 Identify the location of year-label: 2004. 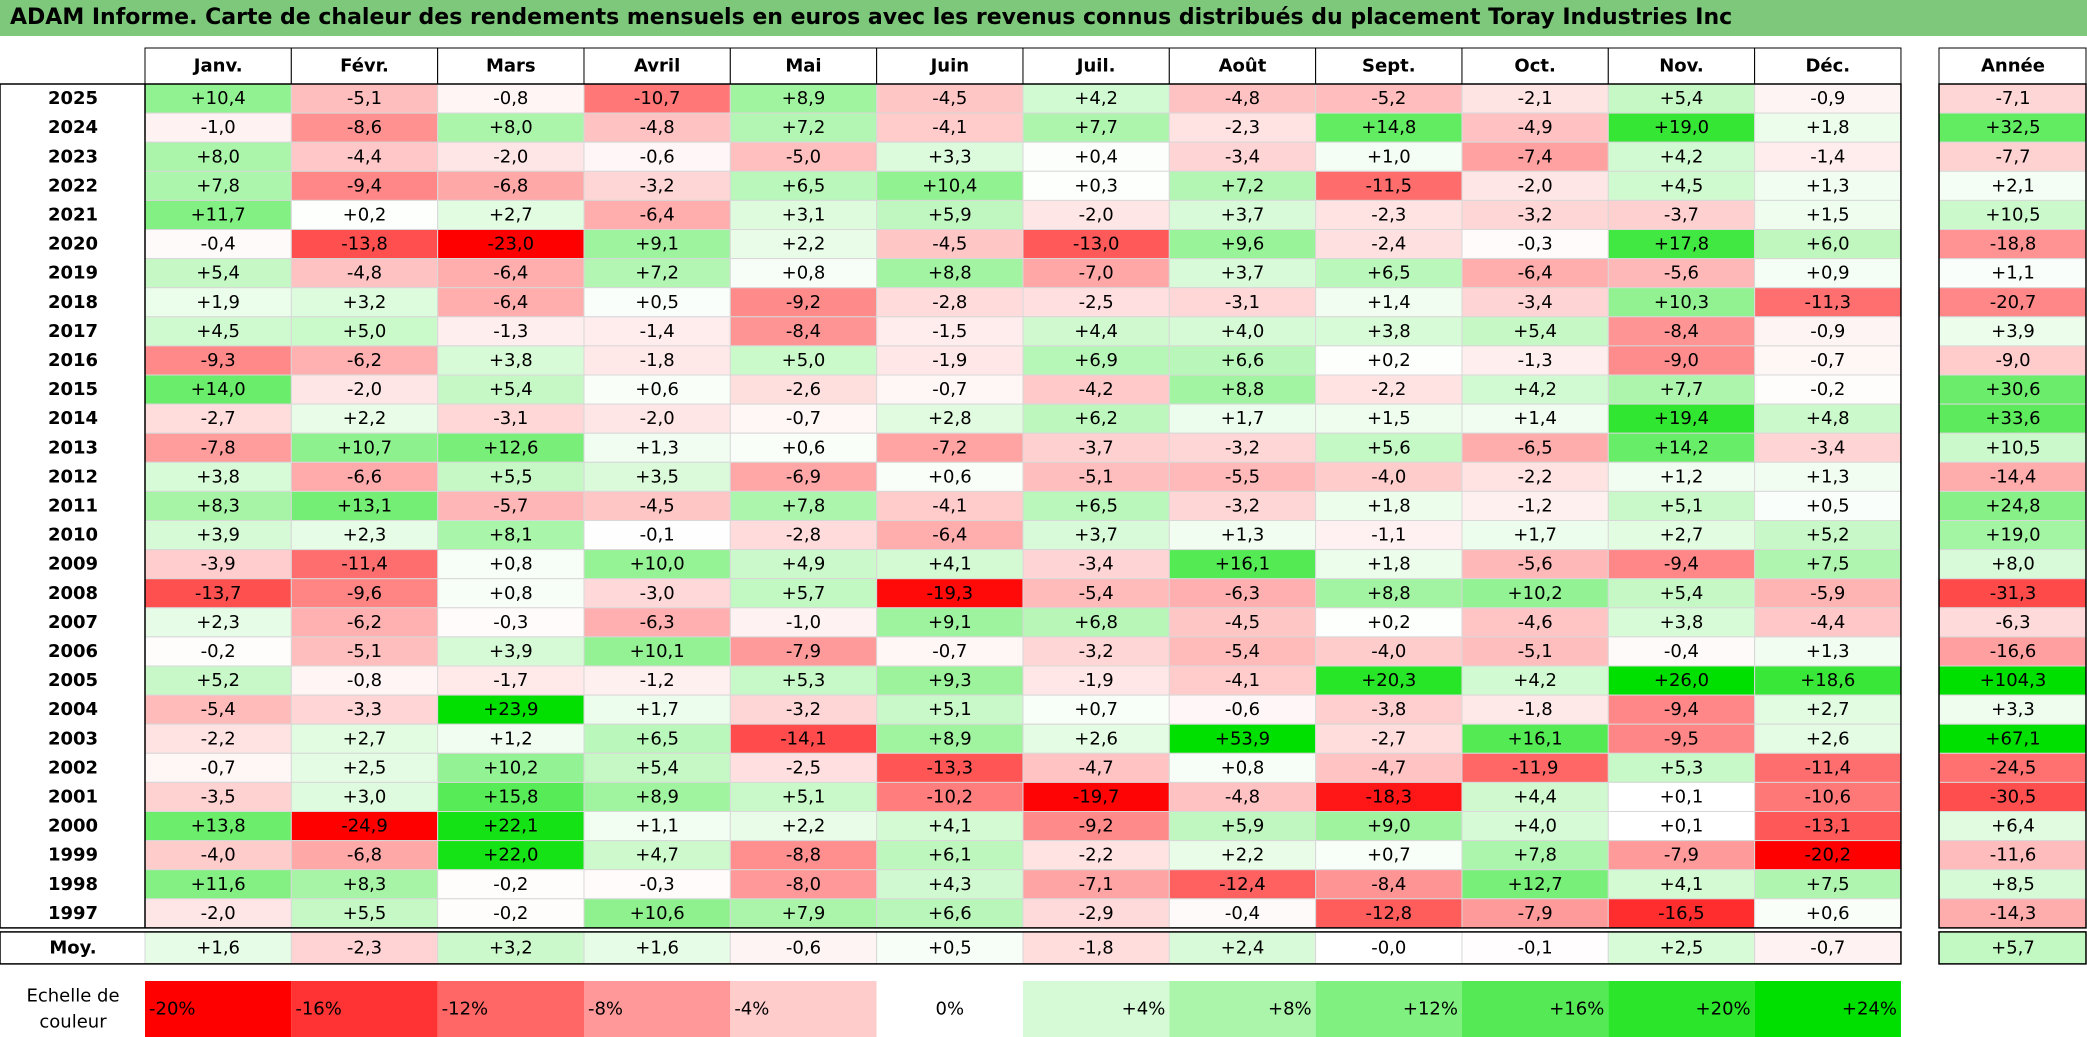
(73, 709).